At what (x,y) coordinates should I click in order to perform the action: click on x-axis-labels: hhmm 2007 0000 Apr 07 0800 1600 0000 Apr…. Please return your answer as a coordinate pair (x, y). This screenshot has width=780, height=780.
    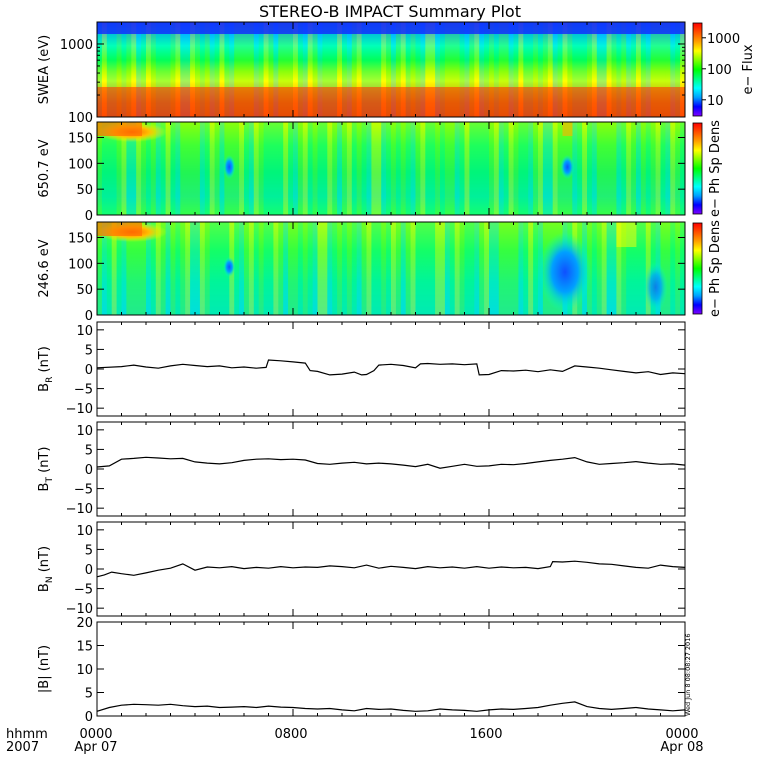
    Looking at the image, I should click on (355, 741).